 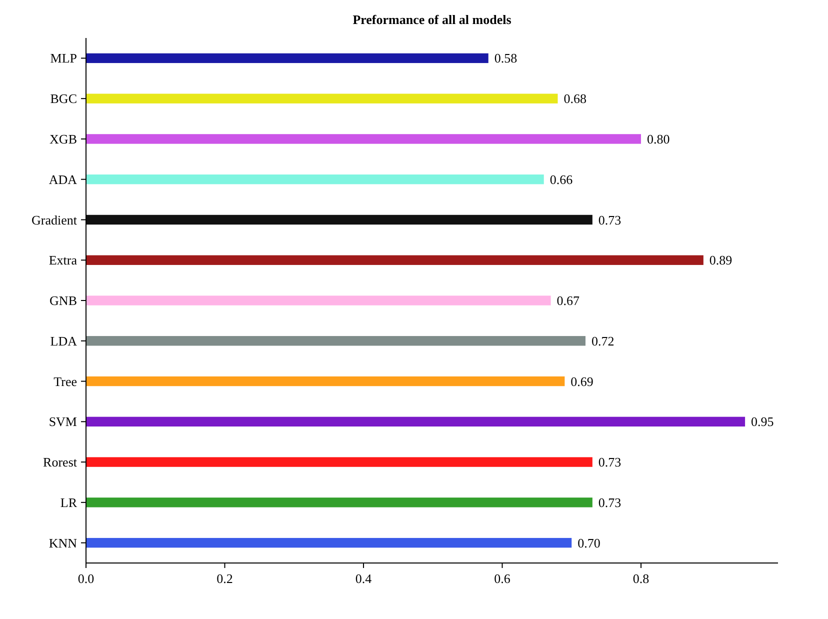 What do you see at coordinates (66, 381) in the screenshot?
I see `y-tick-label: Tree` at bounding box center [66, 381].